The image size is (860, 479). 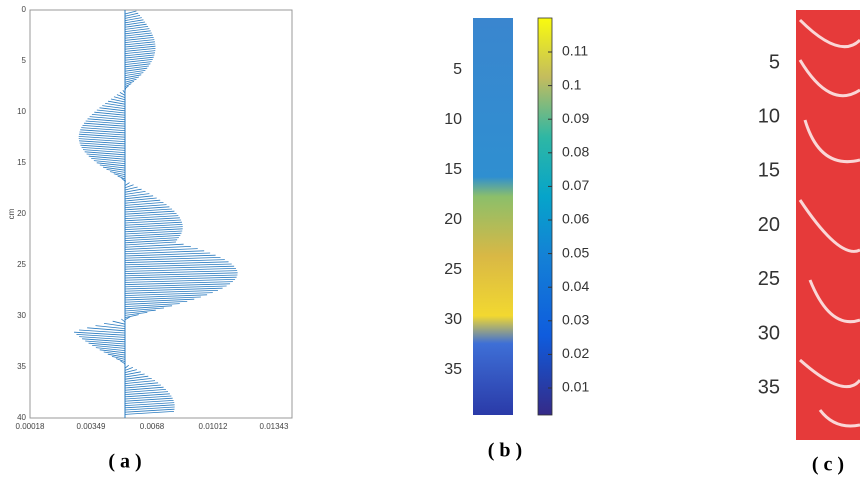 I want to click on y-axis-label: cm, so click(x=11, y=213).